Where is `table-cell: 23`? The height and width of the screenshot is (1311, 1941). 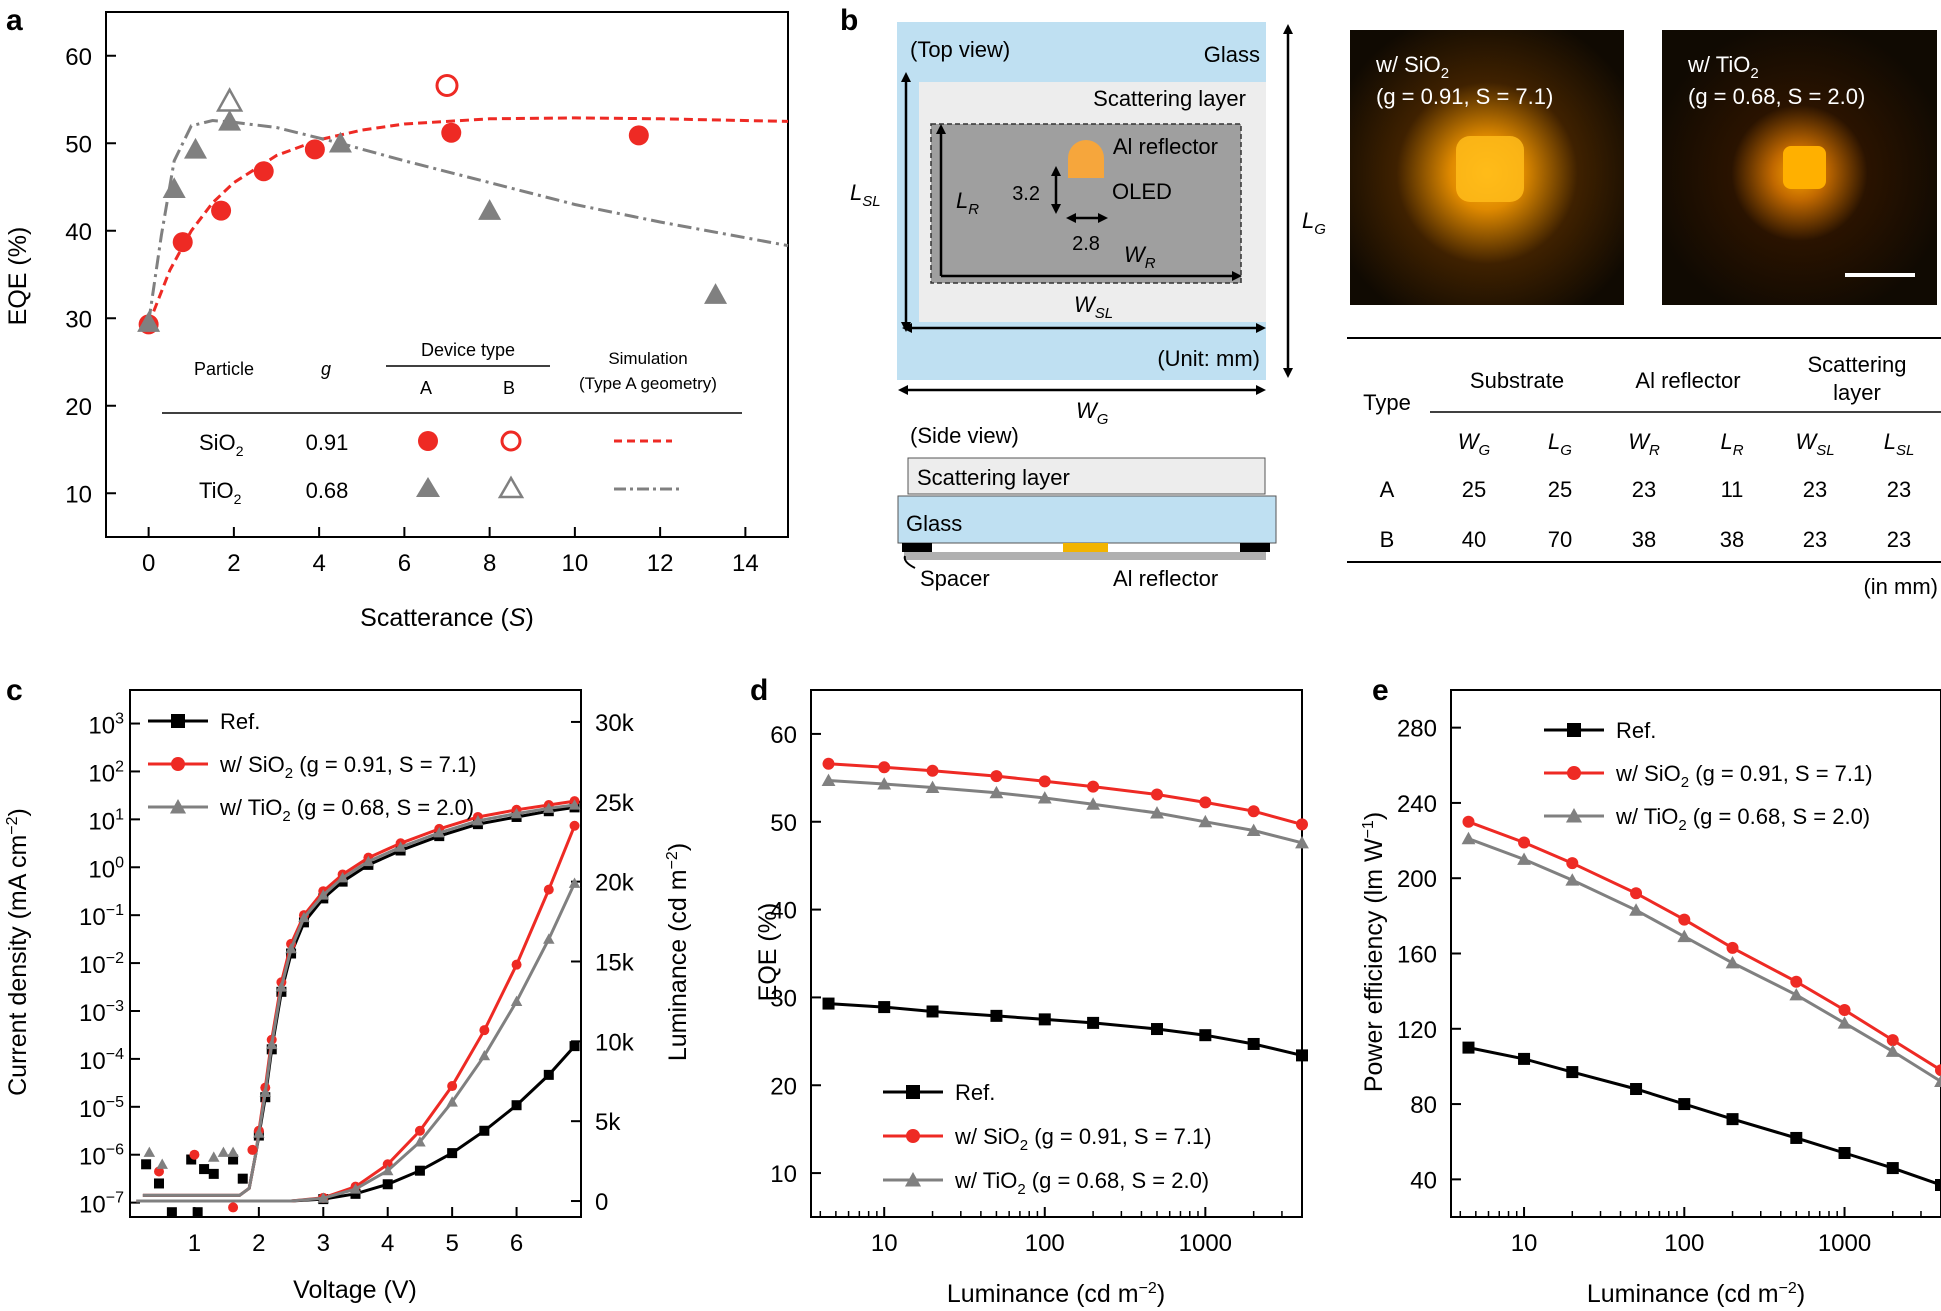
table-cell: 23 is located at coordinates (1815, 489).